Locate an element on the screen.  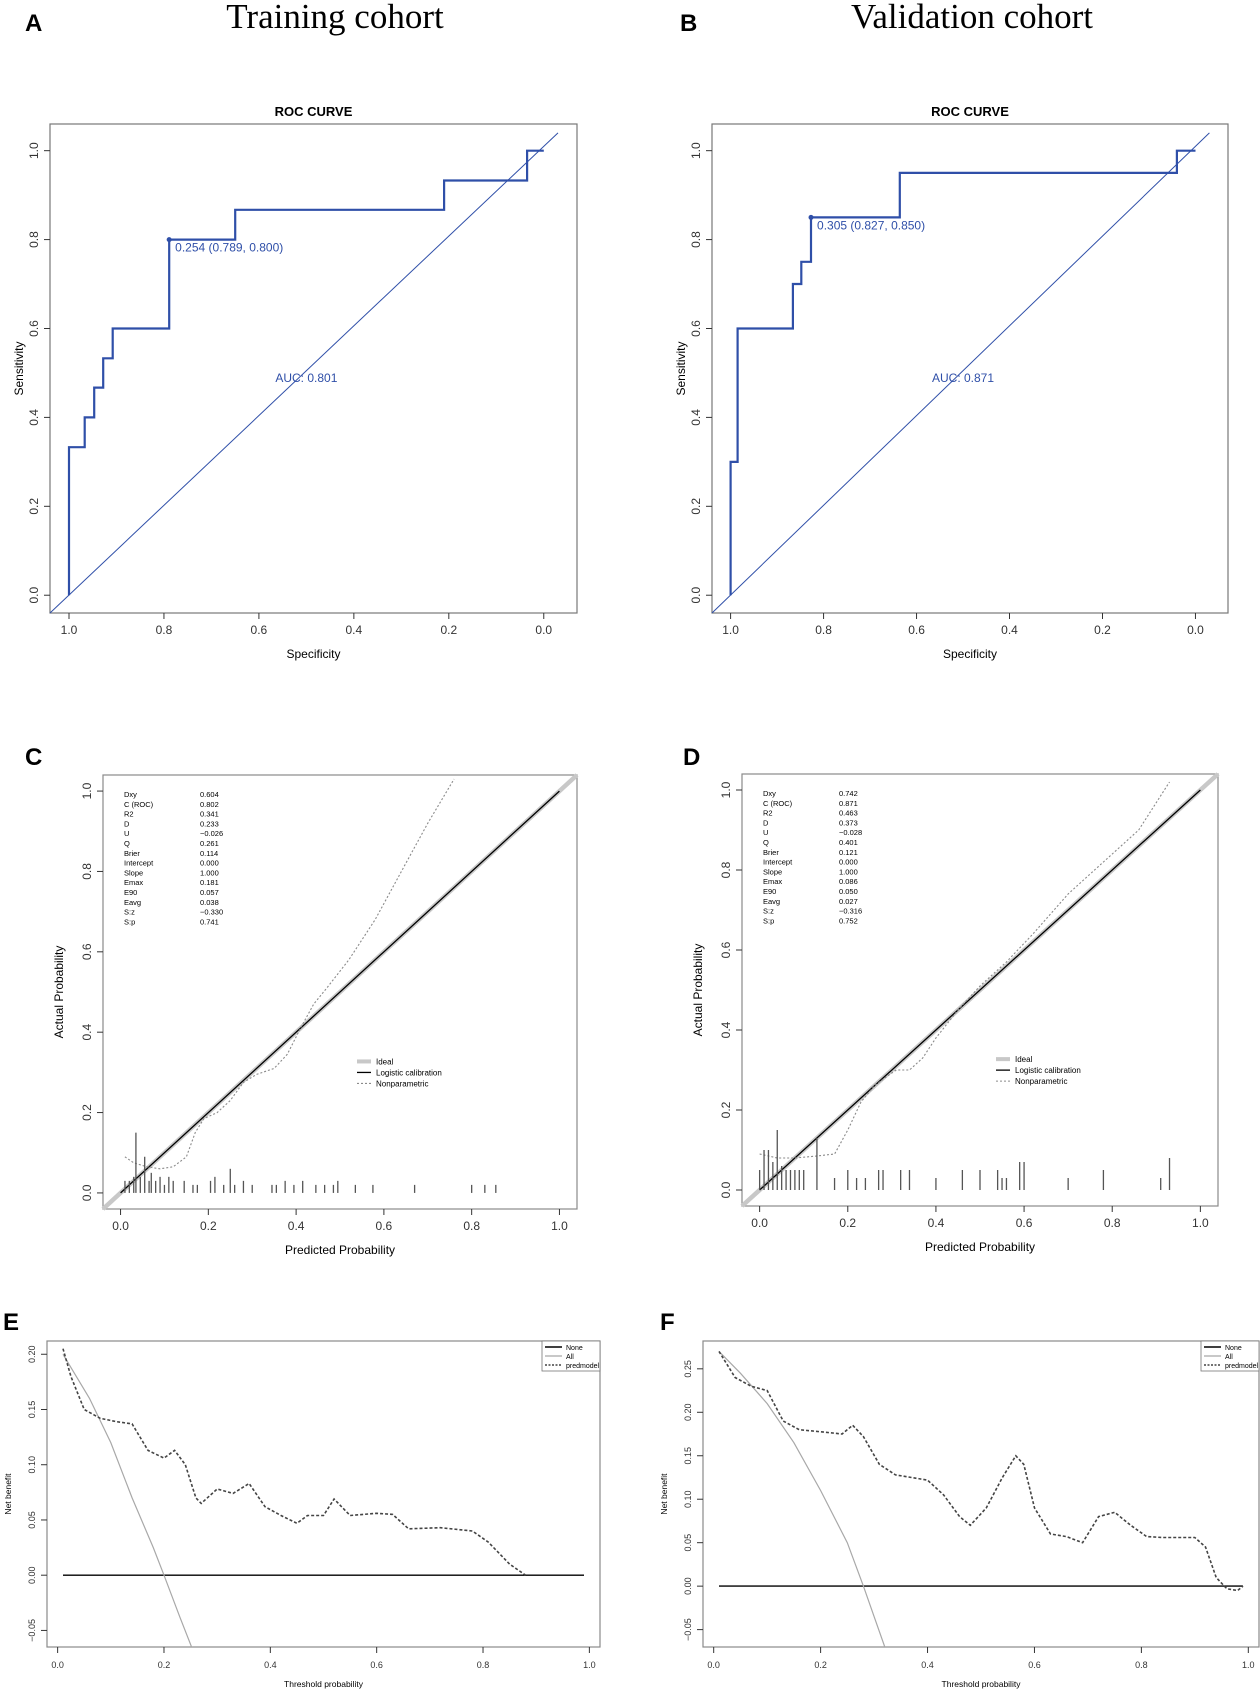
stat-value: 0.000 is located at coordinates (848, 862).